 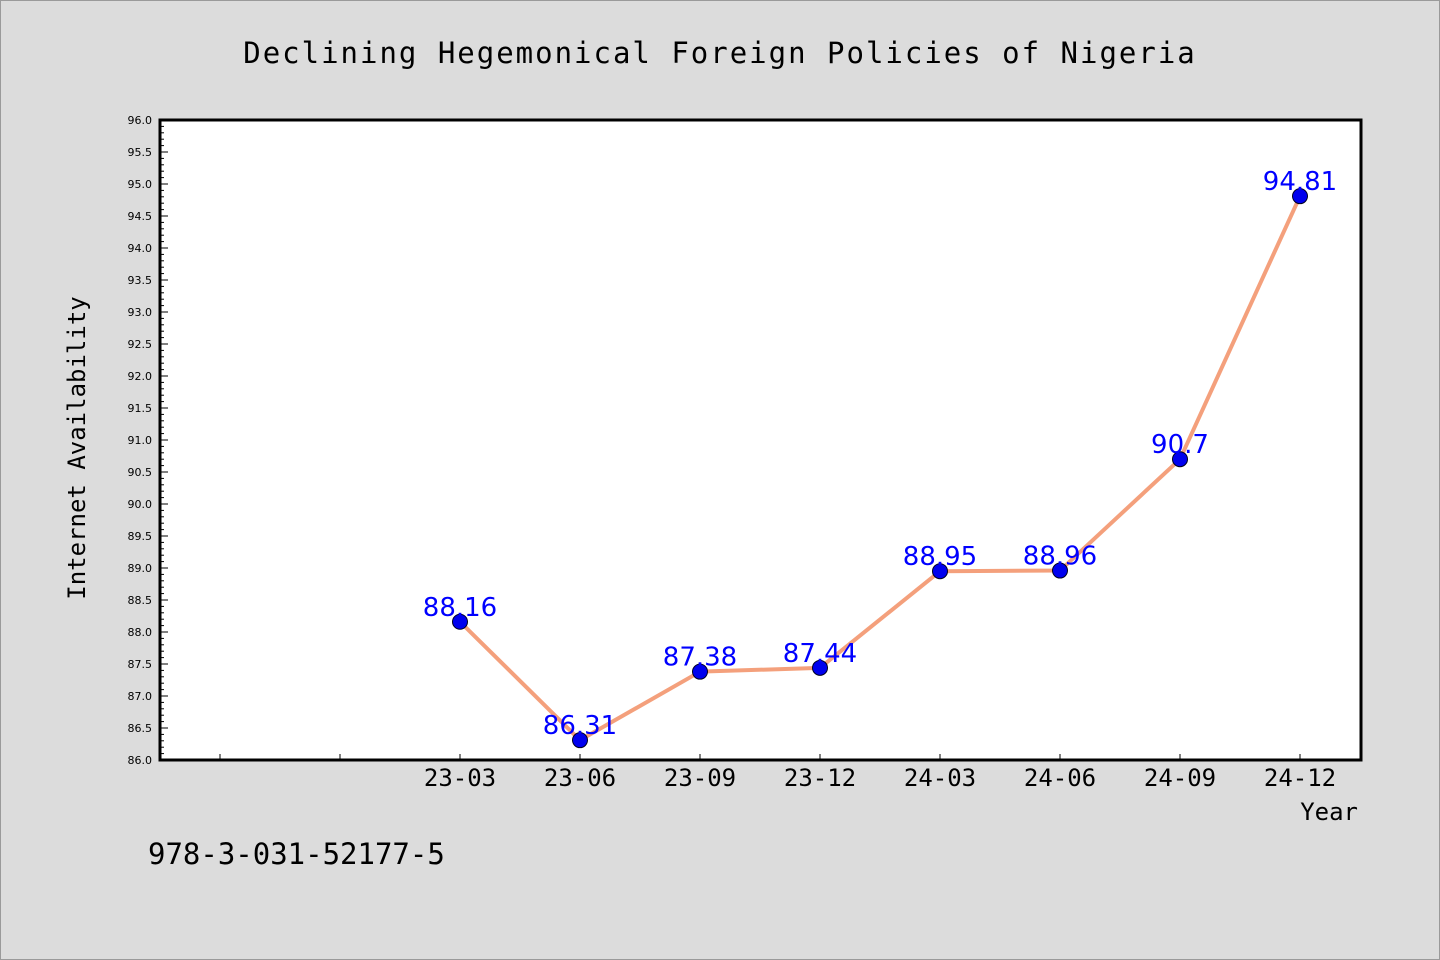 What do you see at coordinates (140, 344) in the screenshot?
I see `y-tick-label: 92.5` at bounding box center [140, 344].